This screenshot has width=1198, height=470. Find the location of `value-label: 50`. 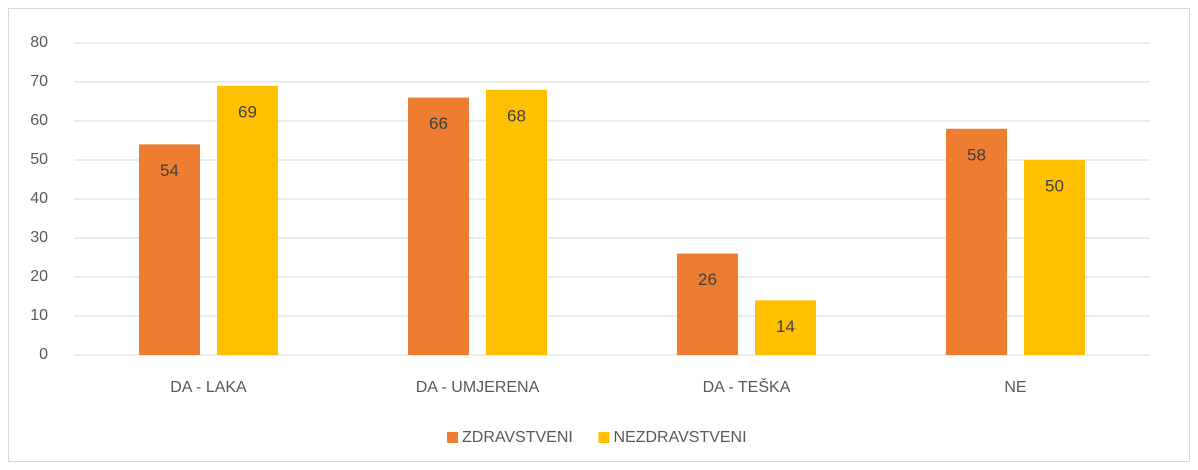

value-label: 50 is located at coordinates (1054, 185).